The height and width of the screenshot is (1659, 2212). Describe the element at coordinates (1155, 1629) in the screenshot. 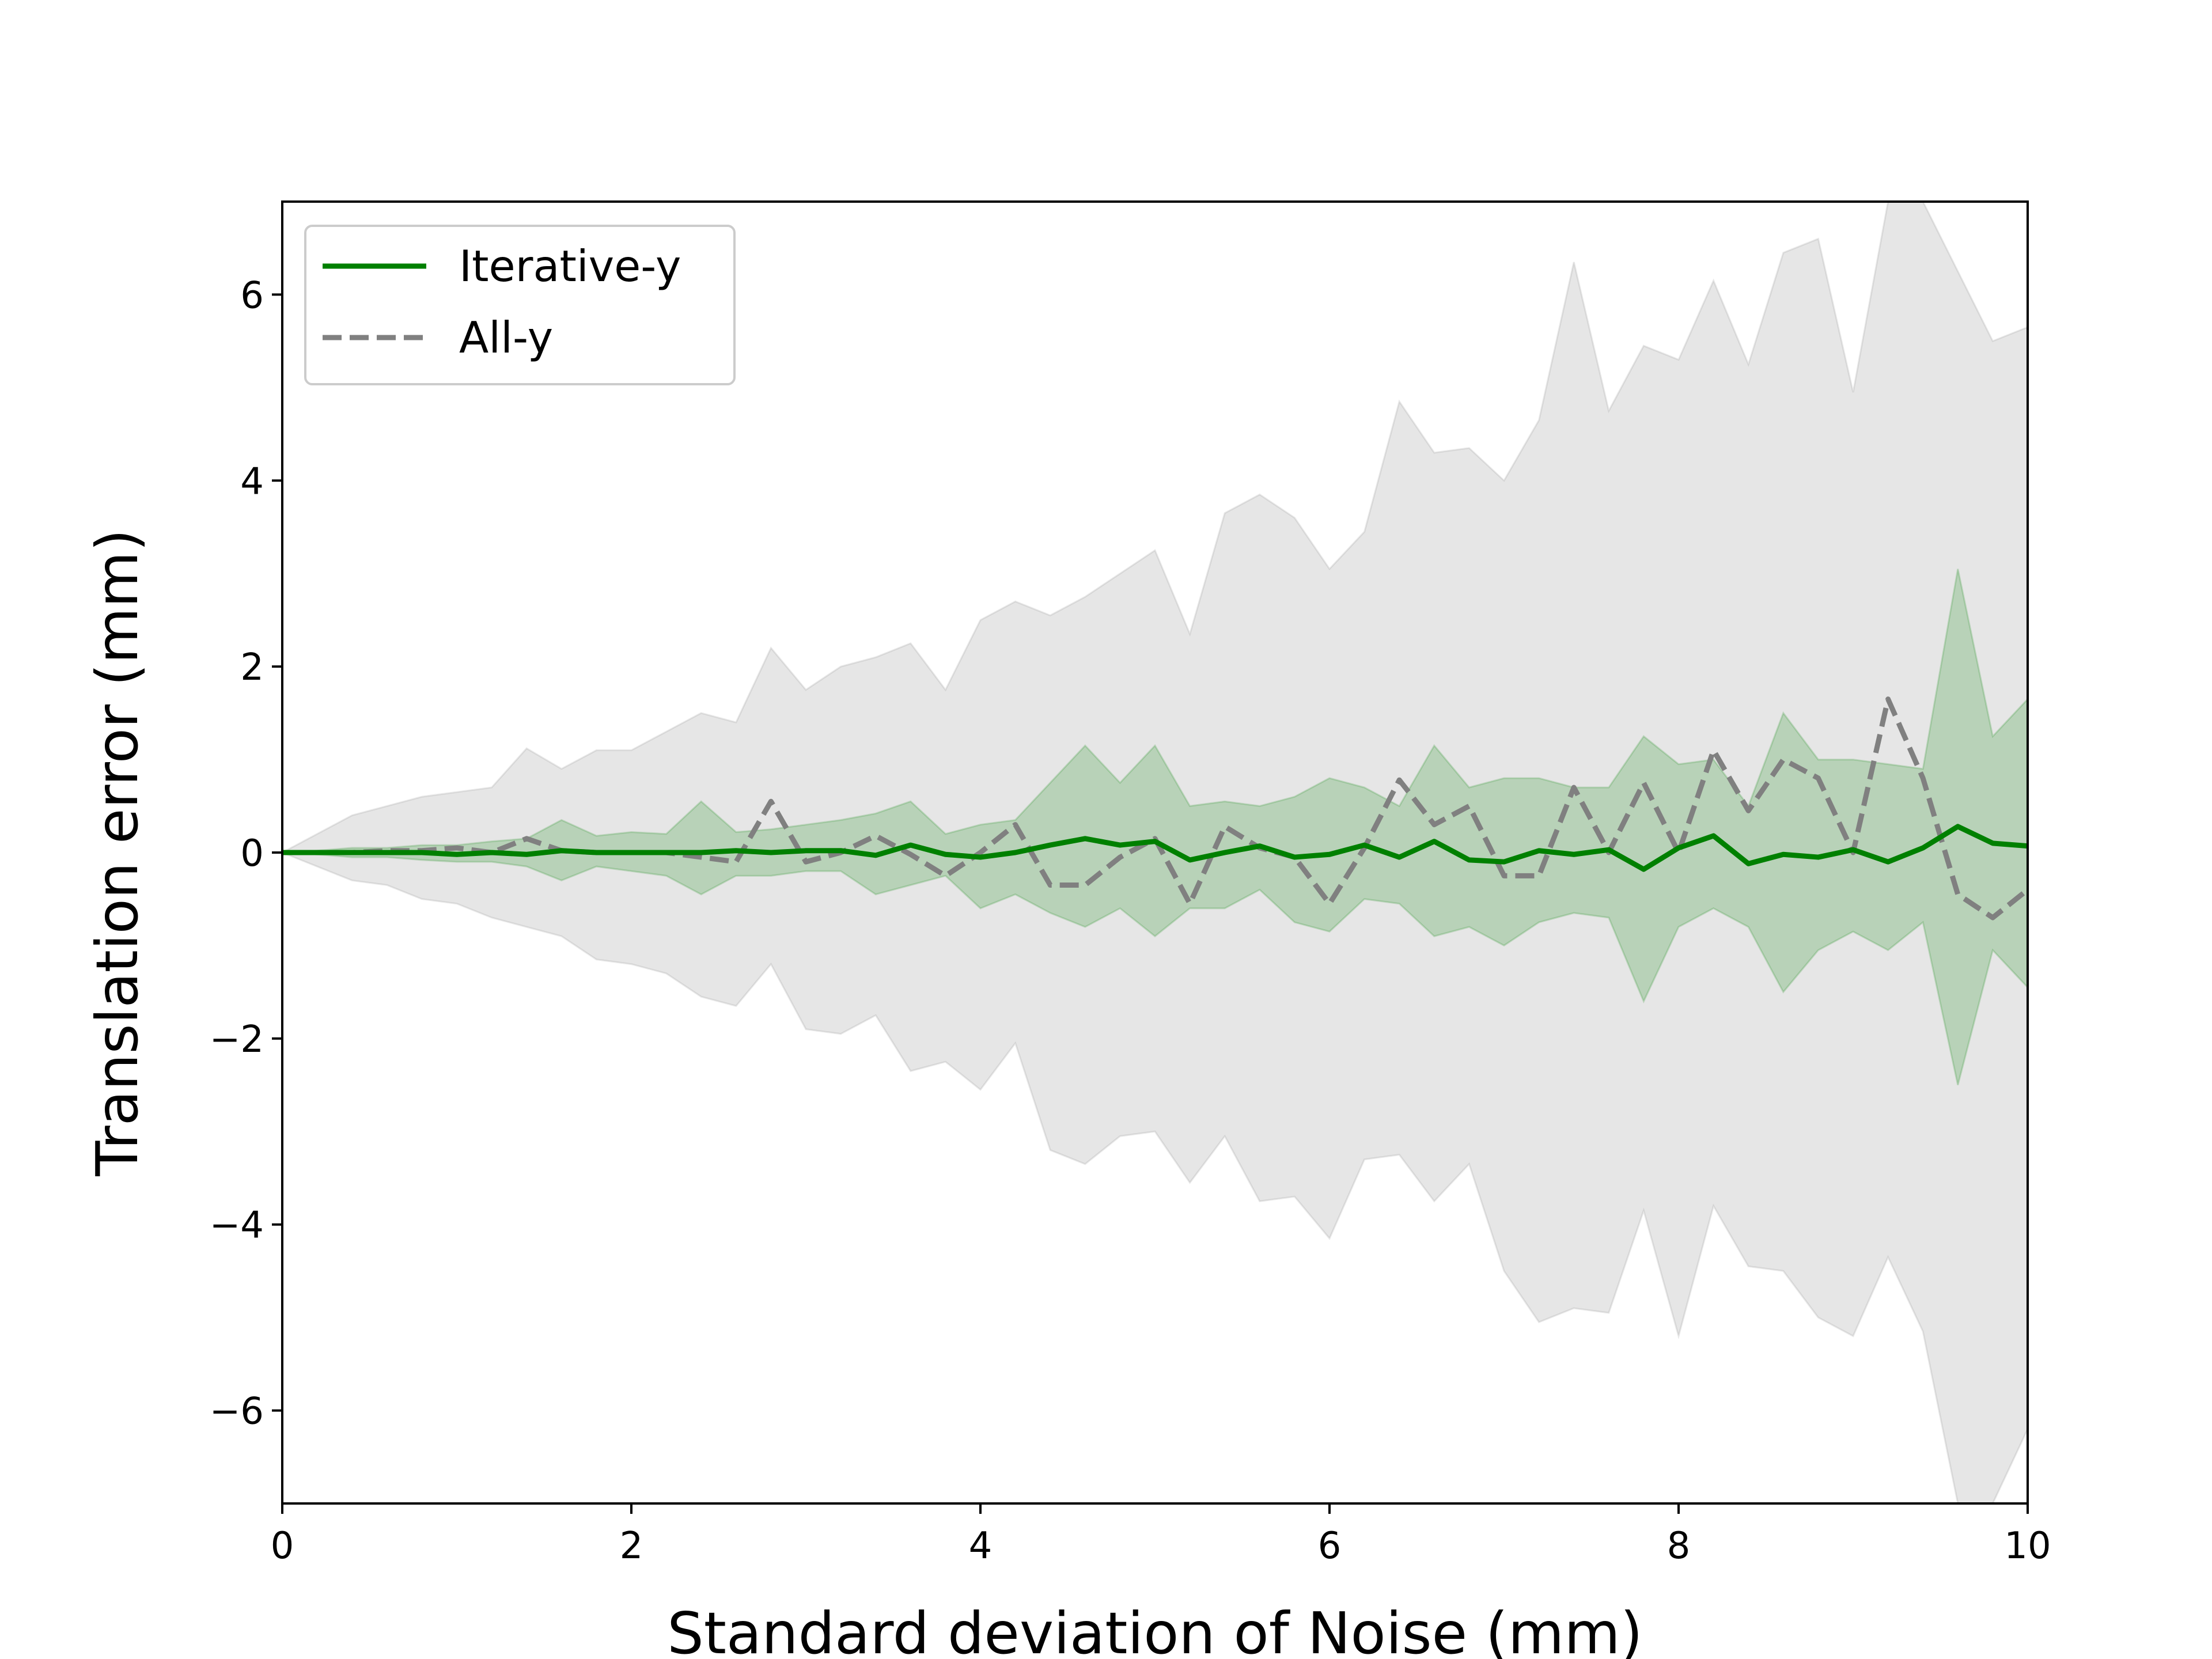

I see `x-axis-title: Standard deviation of Noise (mm)` at that location.